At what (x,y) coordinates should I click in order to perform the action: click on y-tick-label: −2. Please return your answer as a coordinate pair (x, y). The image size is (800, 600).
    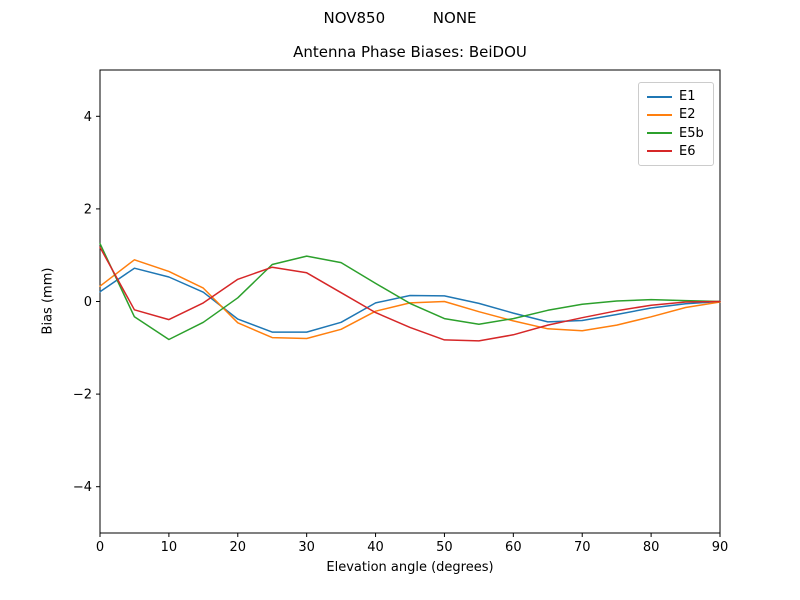
    Looking at the image, I should click on (82, 395).